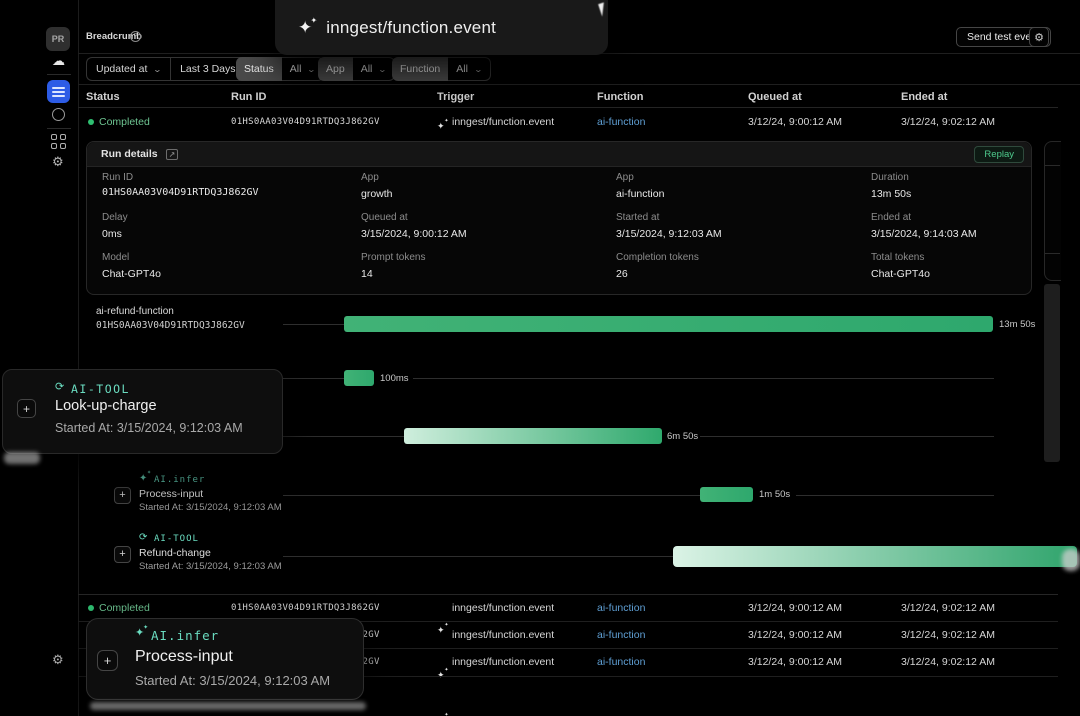 This screenshot has width=1080, height=716. Describe the element at coordinates (228, 706) in the screenshot. I see `glow-artifact` at that location.